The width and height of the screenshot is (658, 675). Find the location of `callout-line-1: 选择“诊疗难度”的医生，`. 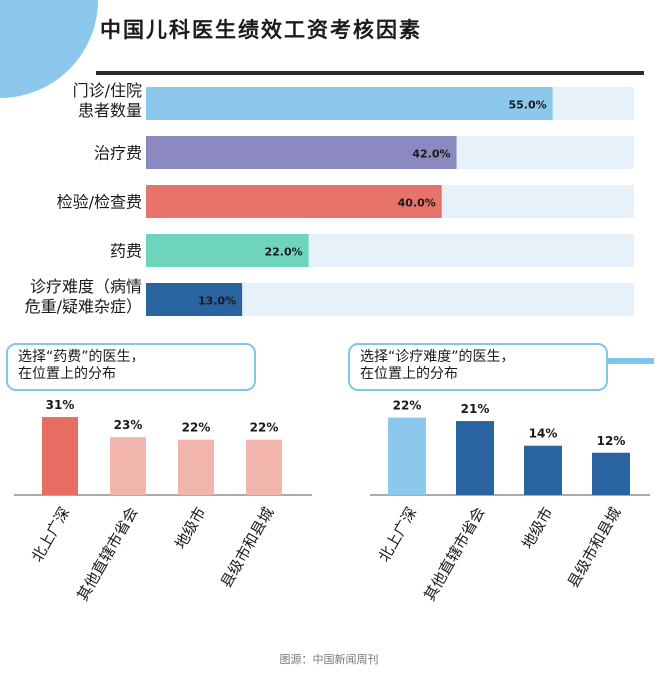

callout-line-1: 选择“诊疗难度”的医生， is located at coordinates (437, 357).